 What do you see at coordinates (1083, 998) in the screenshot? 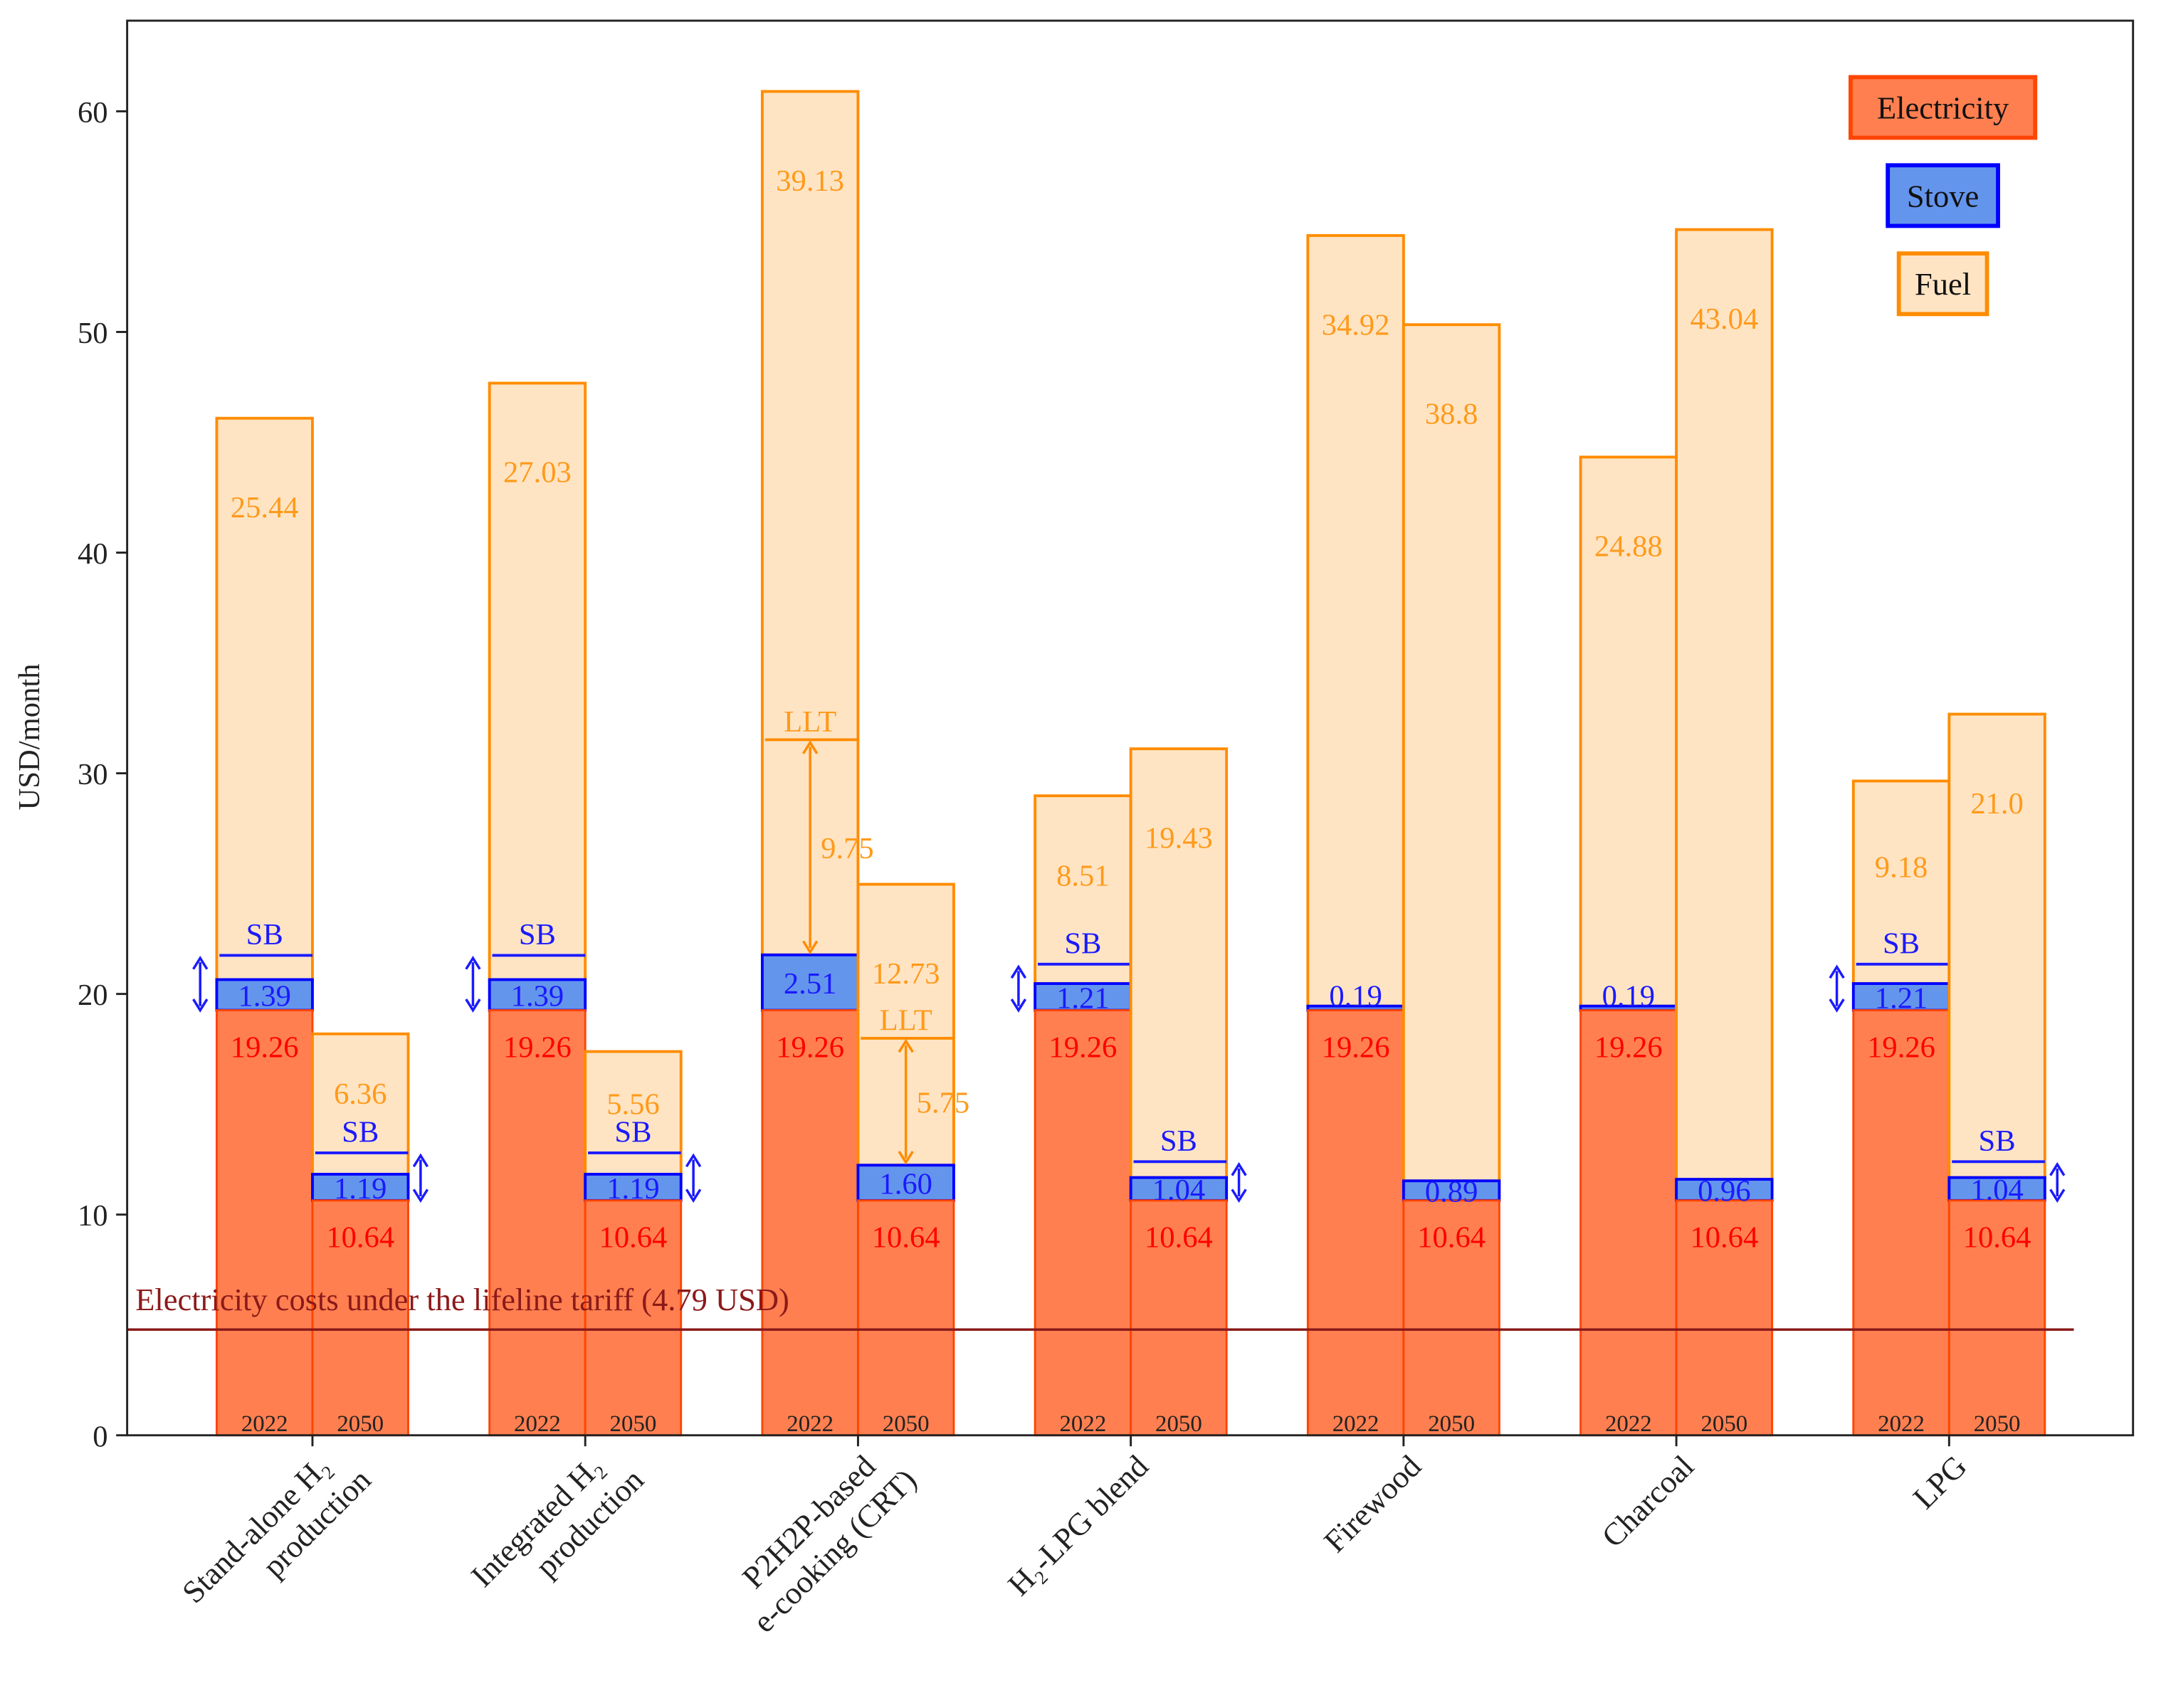
I see `stove-value-label: 1.21` at bounding box center [1083, 998].